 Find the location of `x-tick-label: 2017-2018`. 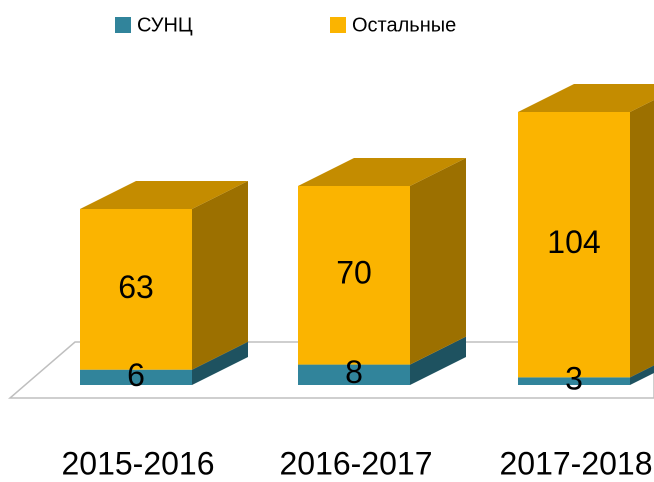

x-tick-label: 2017-2018 is located at coordinates (575, 463).